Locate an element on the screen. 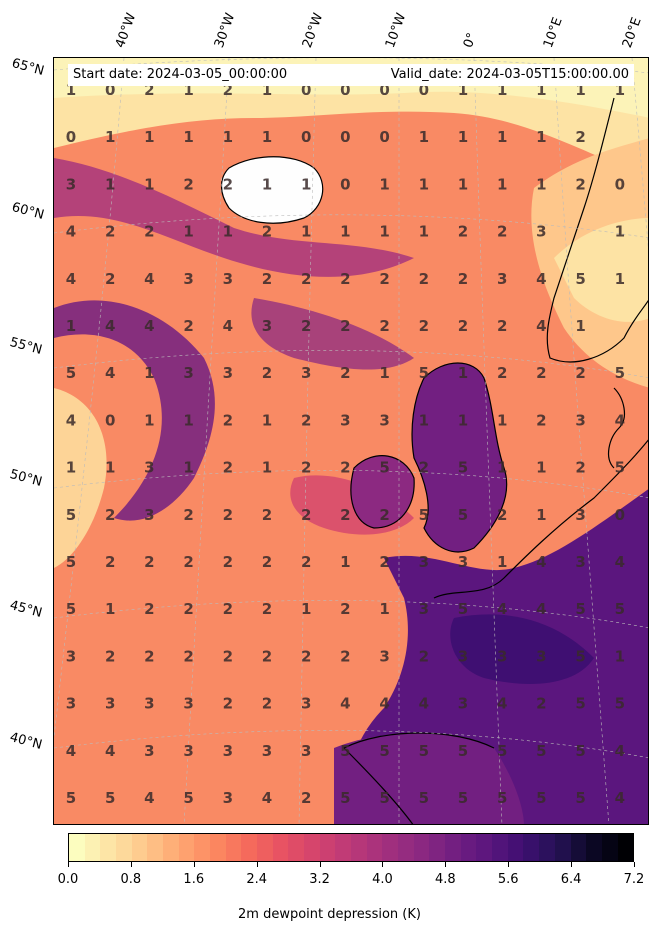 The height and width of the screenshot is (936, 659). colorbar-tick-label: 5.6 is located at coordinates (508, 879).